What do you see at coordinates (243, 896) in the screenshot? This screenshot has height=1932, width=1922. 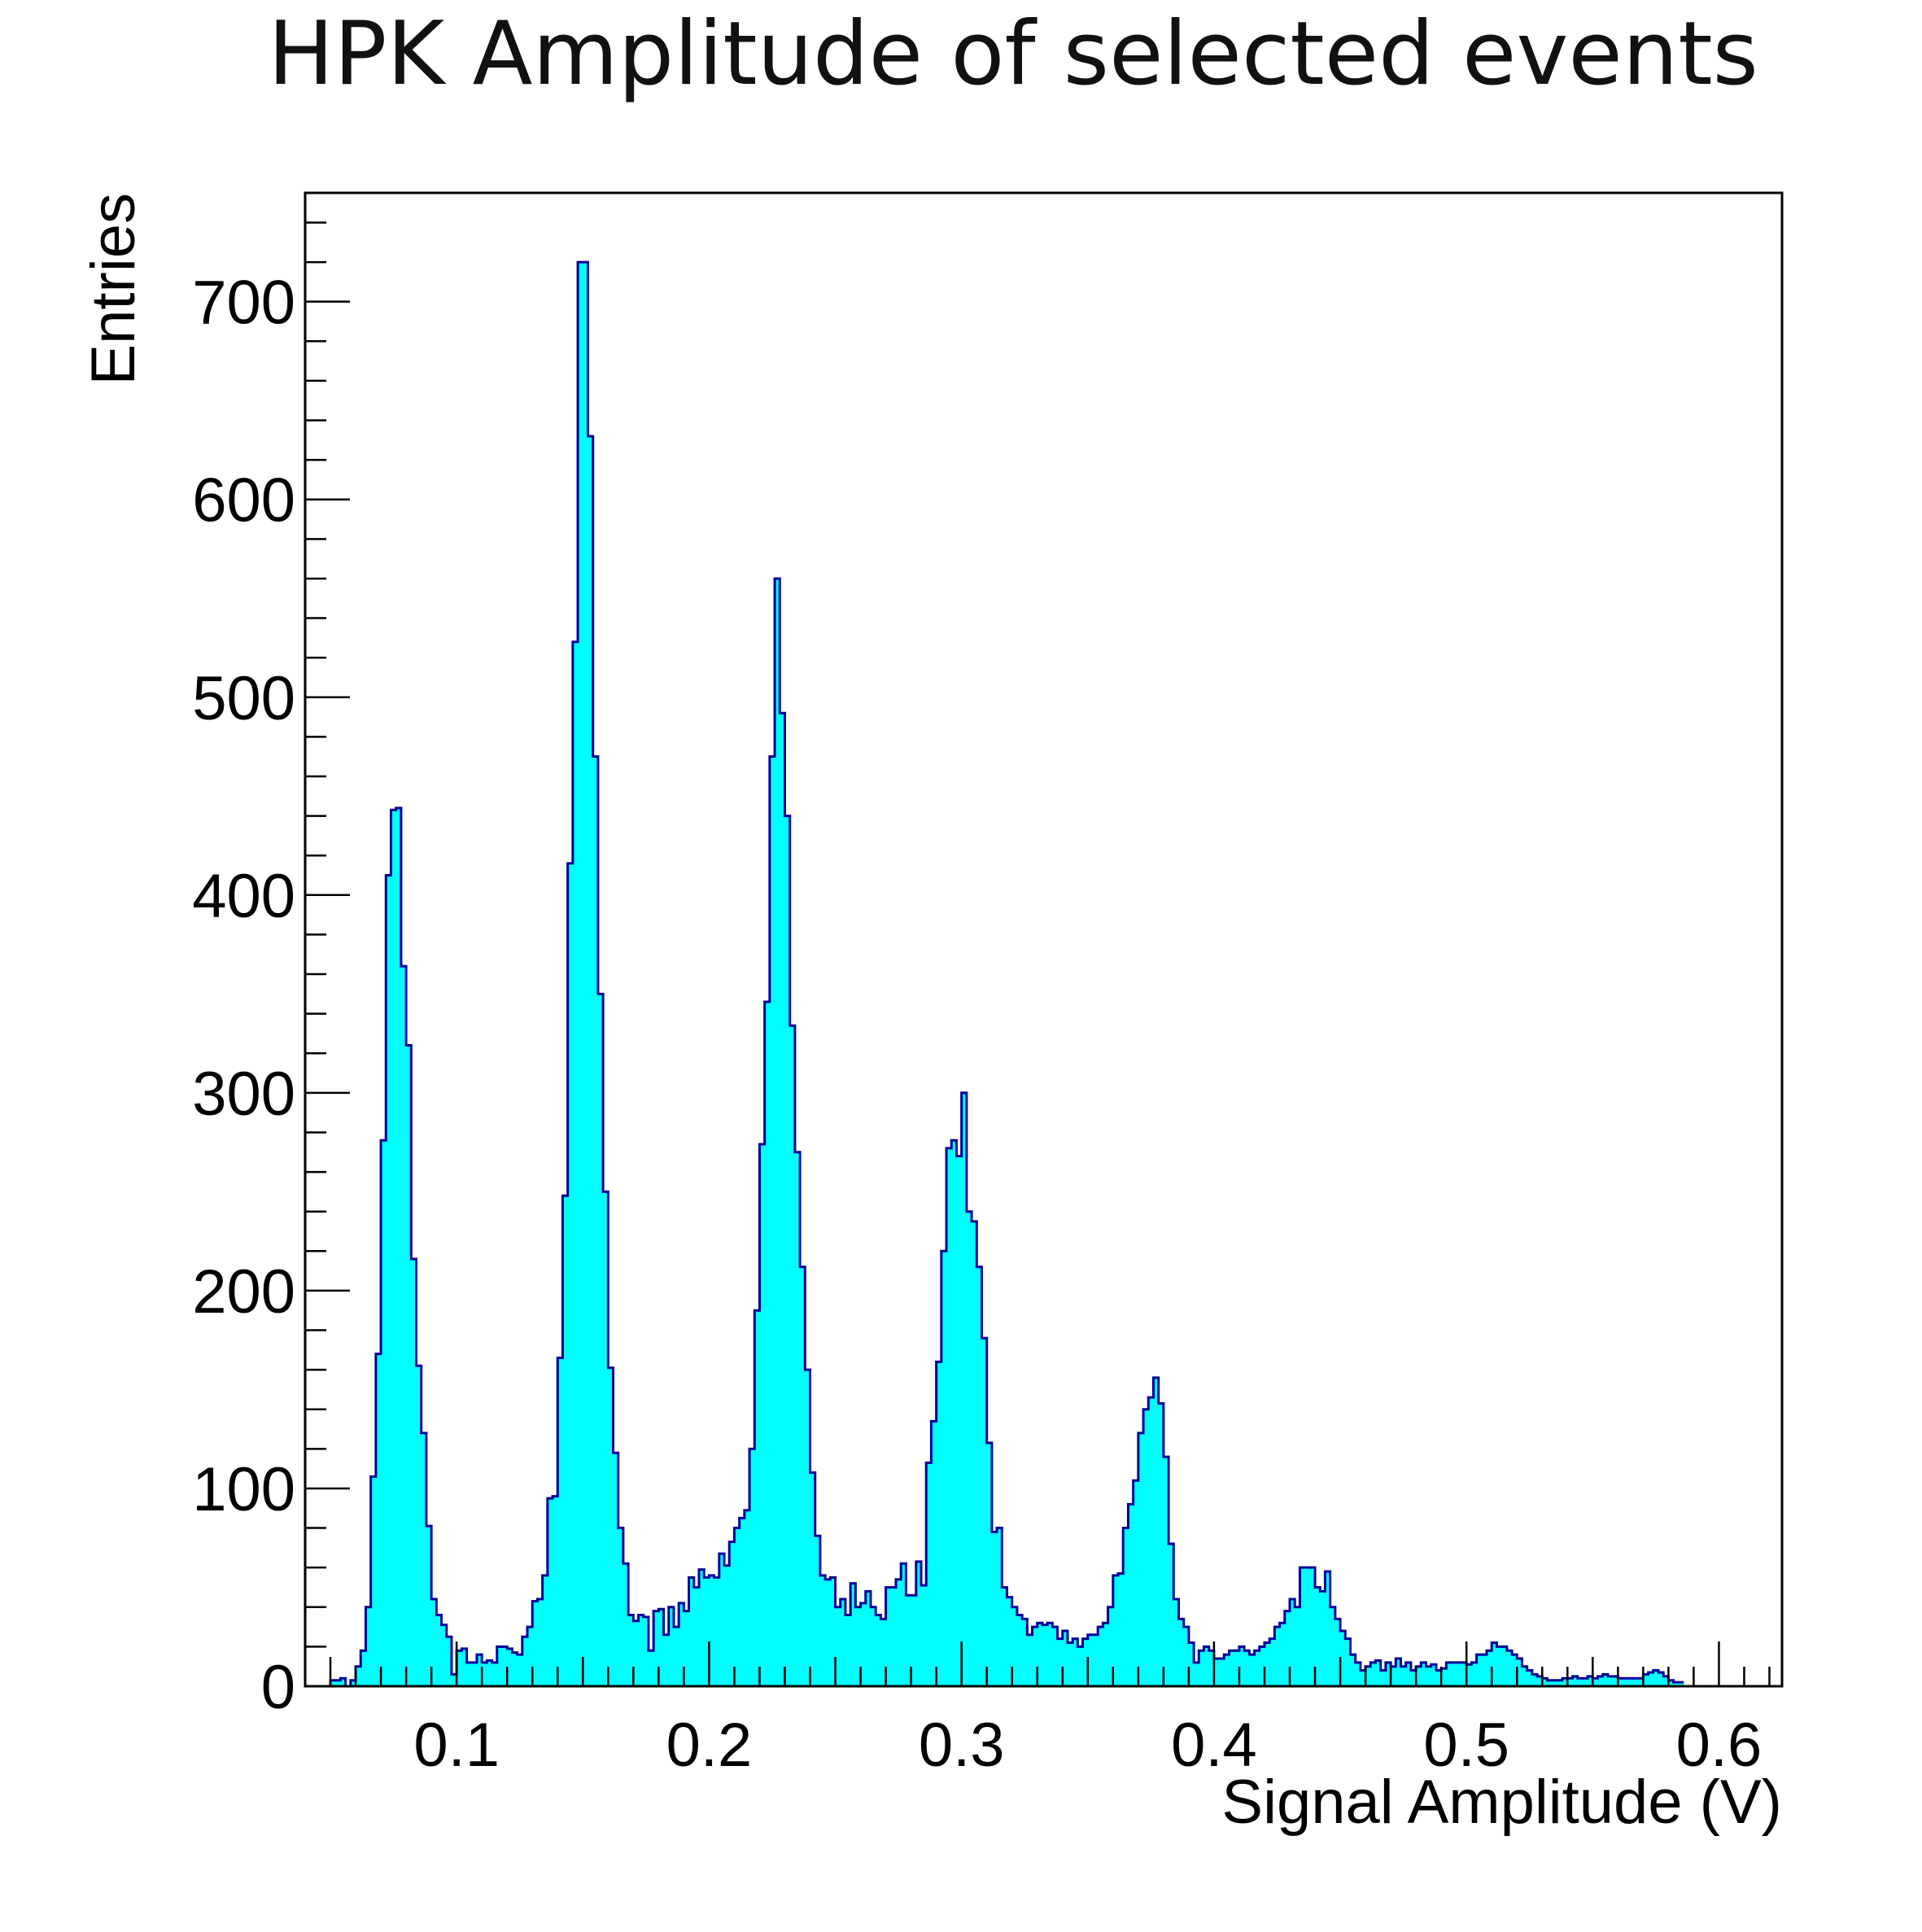 I see `y-tick-label: 400` at bounding box center [243, 896].